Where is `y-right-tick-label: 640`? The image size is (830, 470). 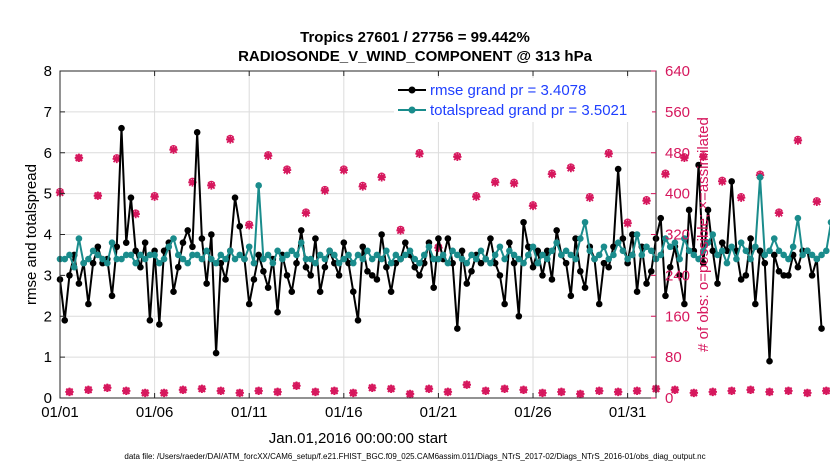 y-right-tick-label: 640 is located at coordinates (677, 71).